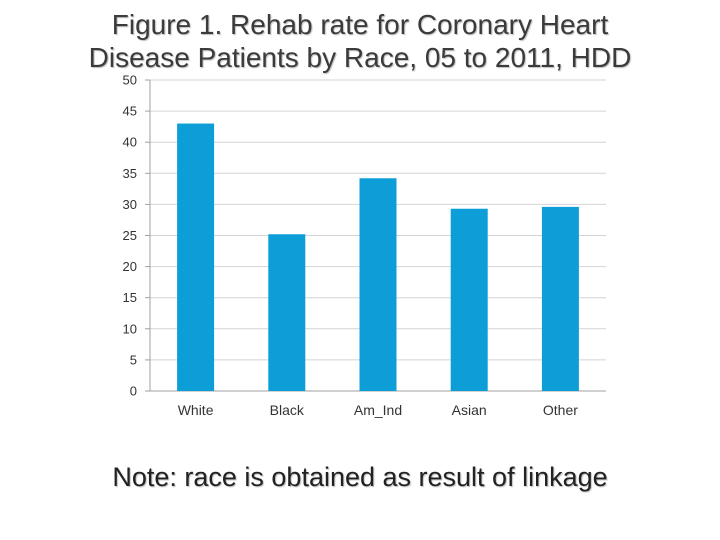 The height and width of the screenshot is (540, 720). I want to click on bar-other, so click(560, 298).